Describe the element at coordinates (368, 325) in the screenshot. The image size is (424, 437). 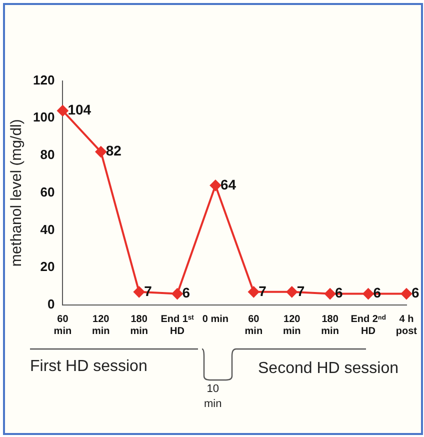
I see `x-tick-label: End 2ⁿᵈ HD` at that location.